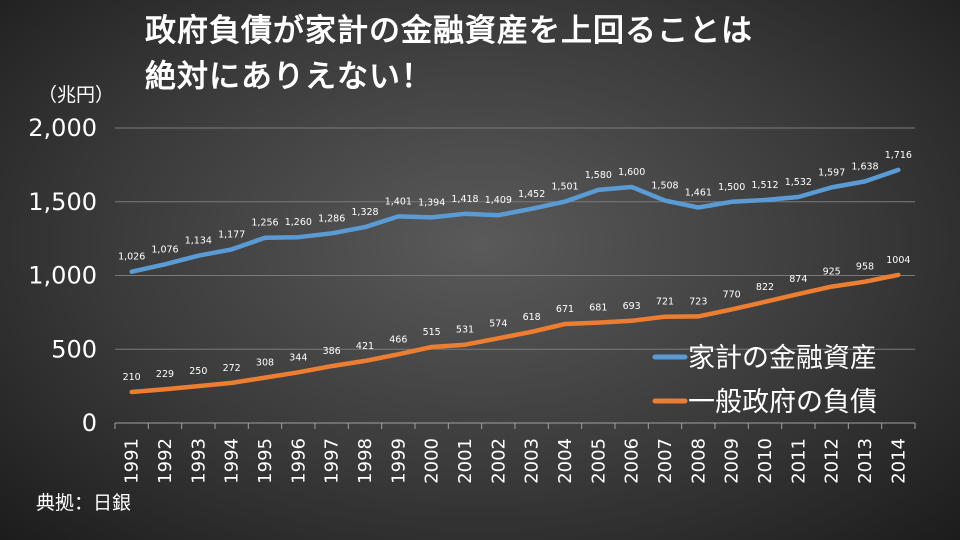  What do you see at coordinates (698, 461) in the screenshot?
I see `x-tick-label: 2008` at bounding box center [698, 461].